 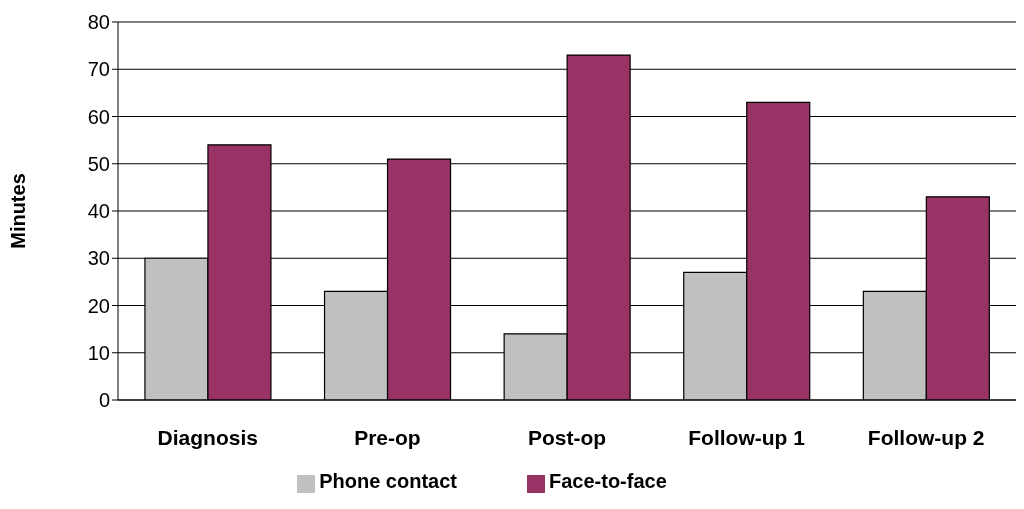 What do you see at coordinates (98, 116) in the screenshot?
I see `y-tick-label: 60` at bounding box center [98, 116].